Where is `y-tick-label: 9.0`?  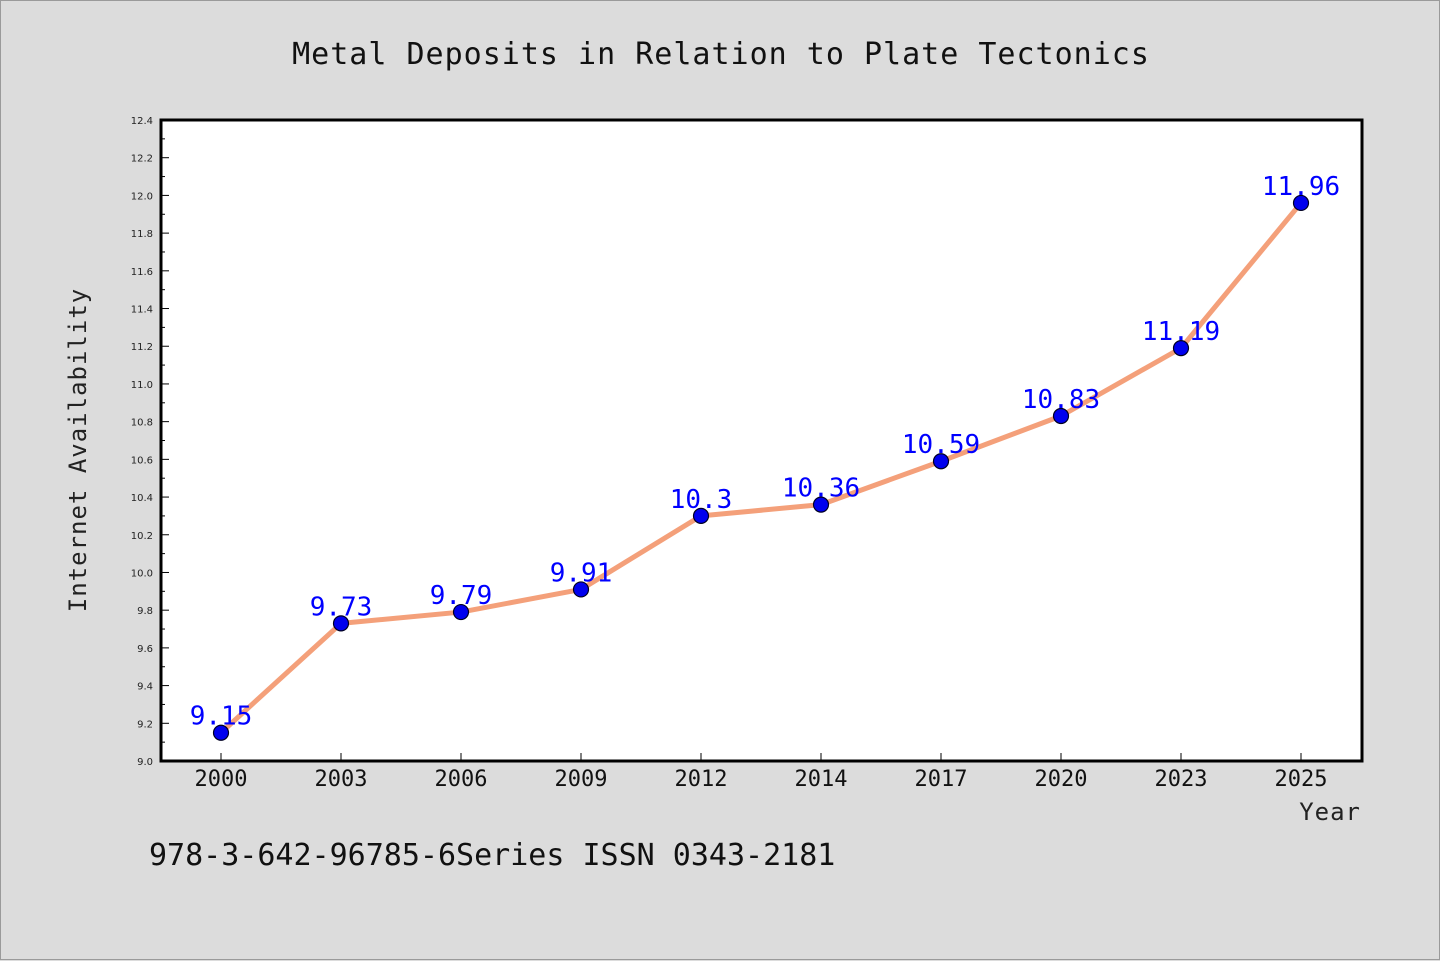
y-tick-label: 9.0 is located at coordinates (145, 762).